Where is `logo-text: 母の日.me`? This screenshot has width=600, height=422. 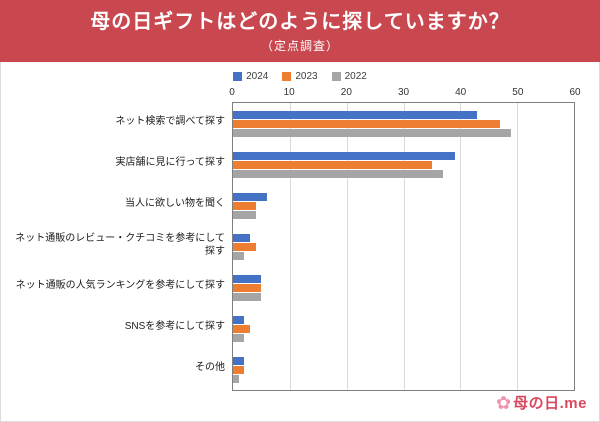
logo-text: 母の日.me is located at coordinates (550, 403).